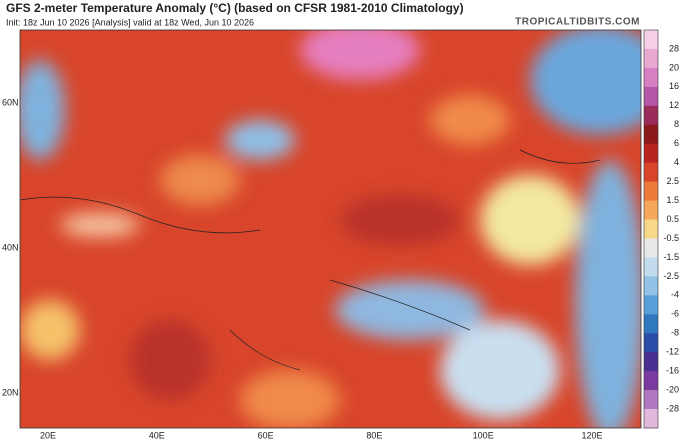 This screenshot has width=680, height=447. I want to click on colorbar-label: 1.5, so click(672, 200).